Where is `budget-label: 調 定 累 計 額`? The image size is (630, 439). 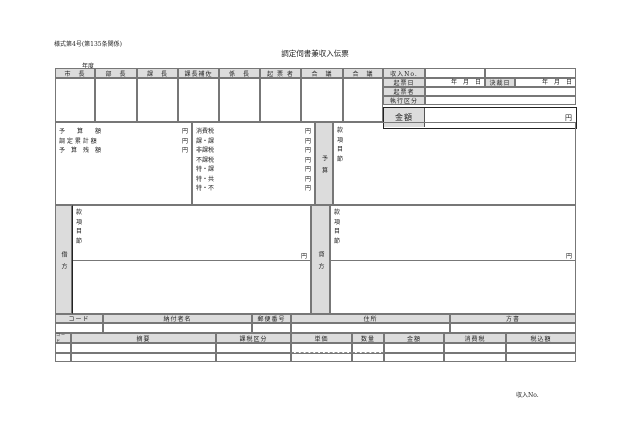
budget-label: 調 定 累 計 額 is located at coordinates (78, 141).